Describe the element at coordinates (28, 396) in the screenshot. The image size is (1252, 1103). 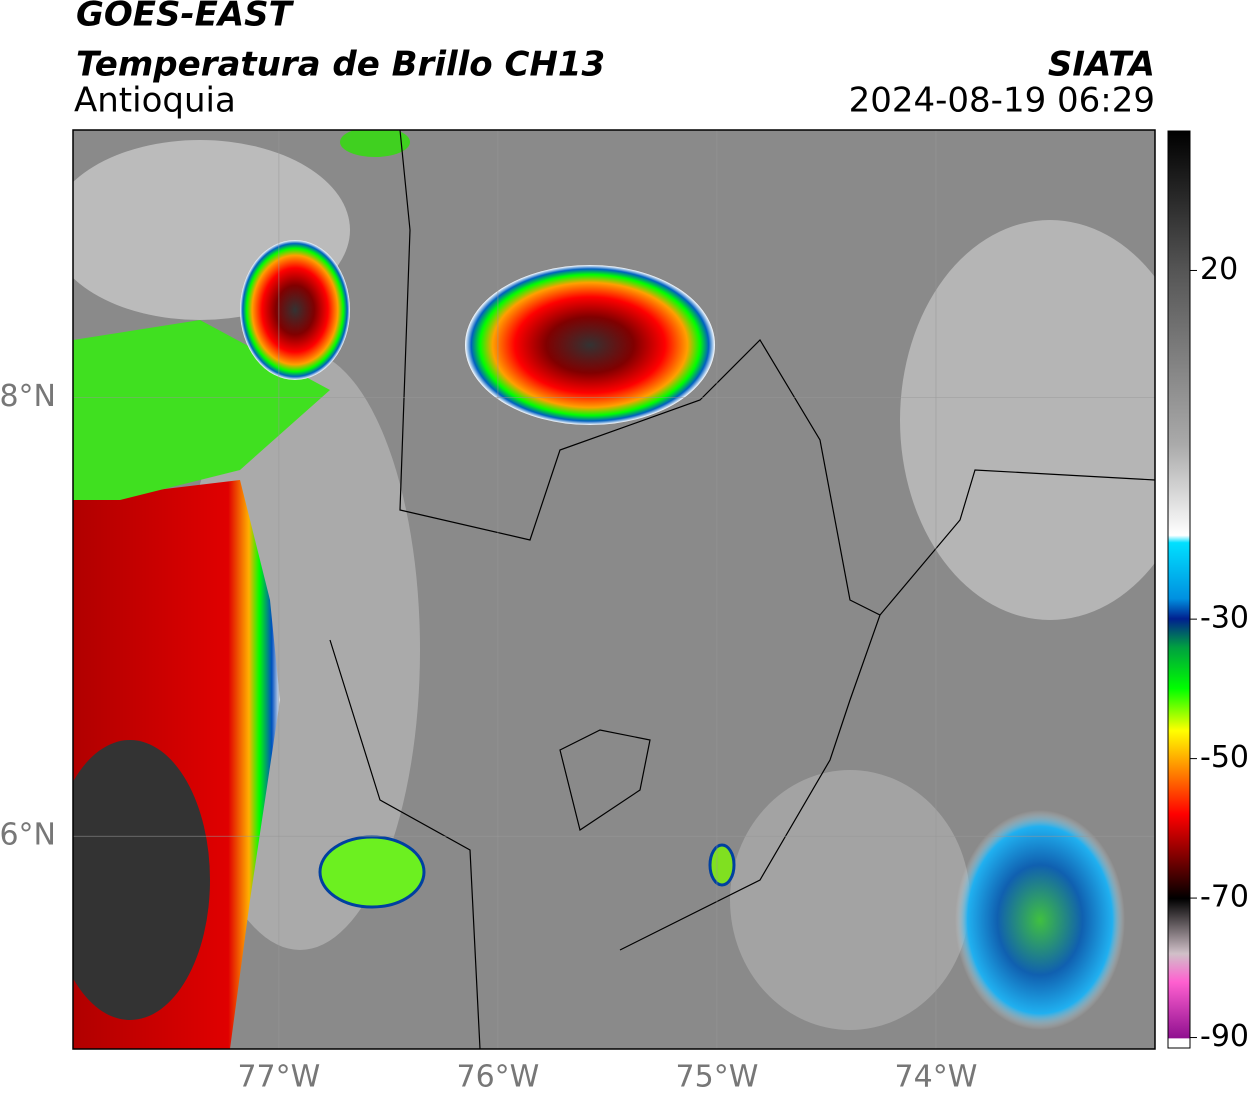
I see `y-tick-label: 8°N` at that location.